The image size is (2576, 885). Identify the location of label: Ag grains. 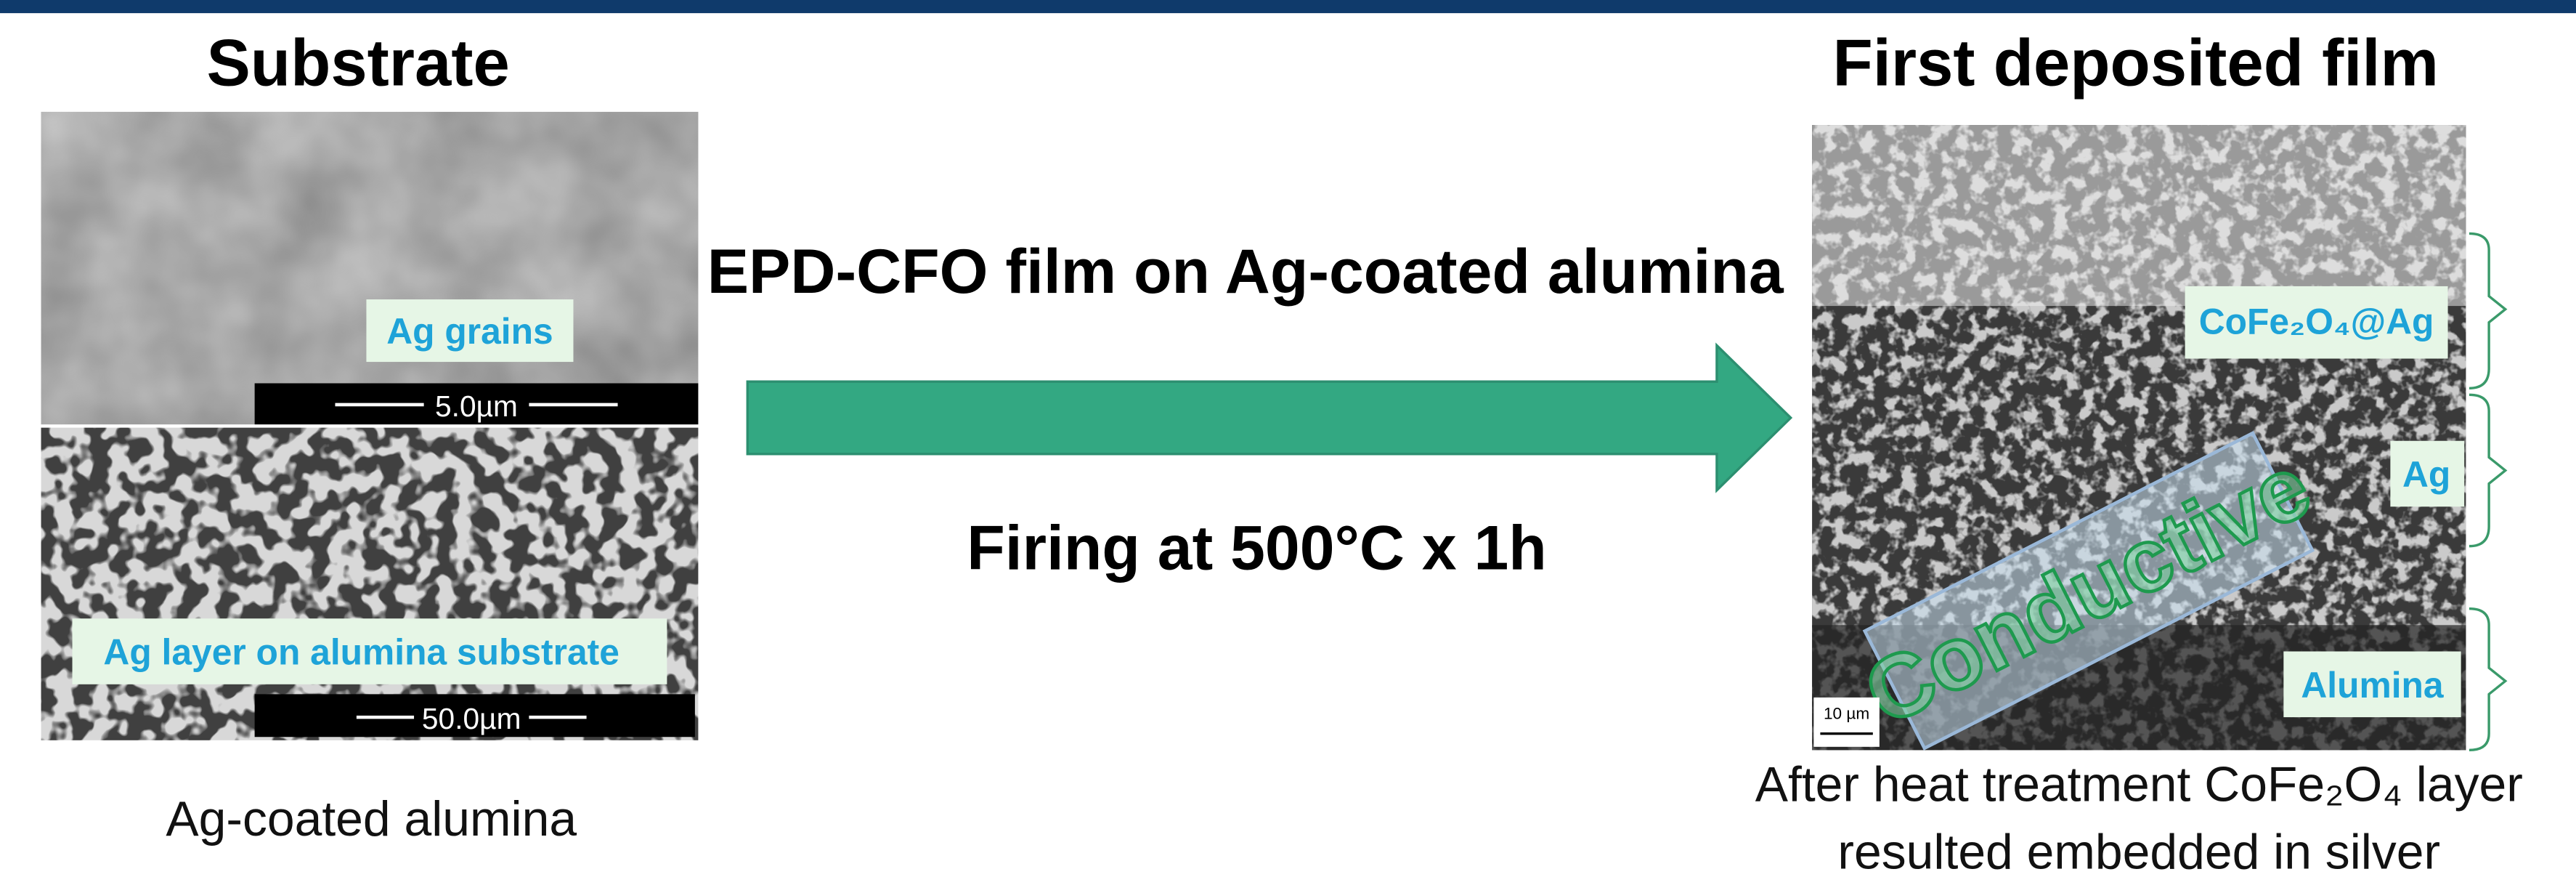
(469, 331).